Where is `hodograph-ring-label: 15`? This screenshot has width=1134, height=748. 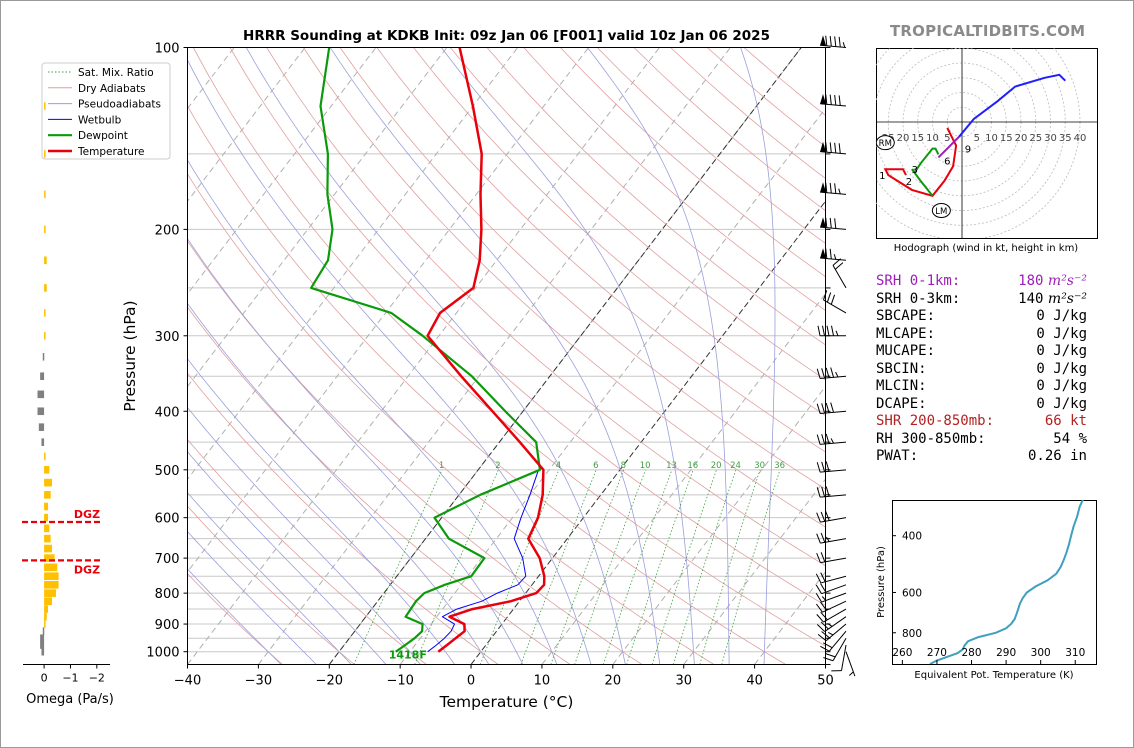
hodograph-ring-label: 15 is located at coordinates (917, 138).